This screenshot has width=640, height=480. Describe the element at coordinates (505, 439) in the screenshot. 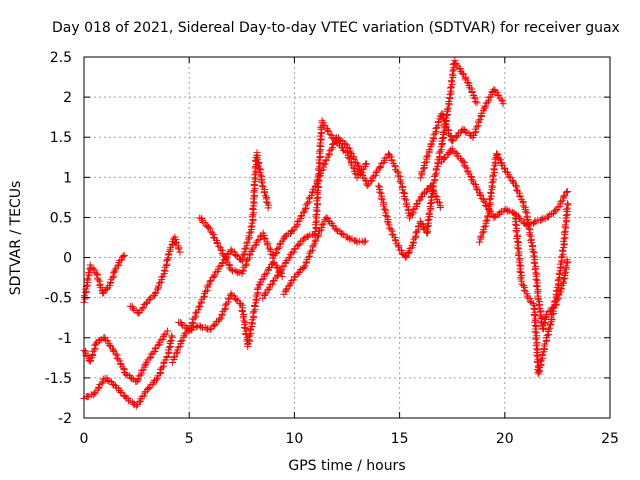

I see `x-tick-label: 20` at that location.